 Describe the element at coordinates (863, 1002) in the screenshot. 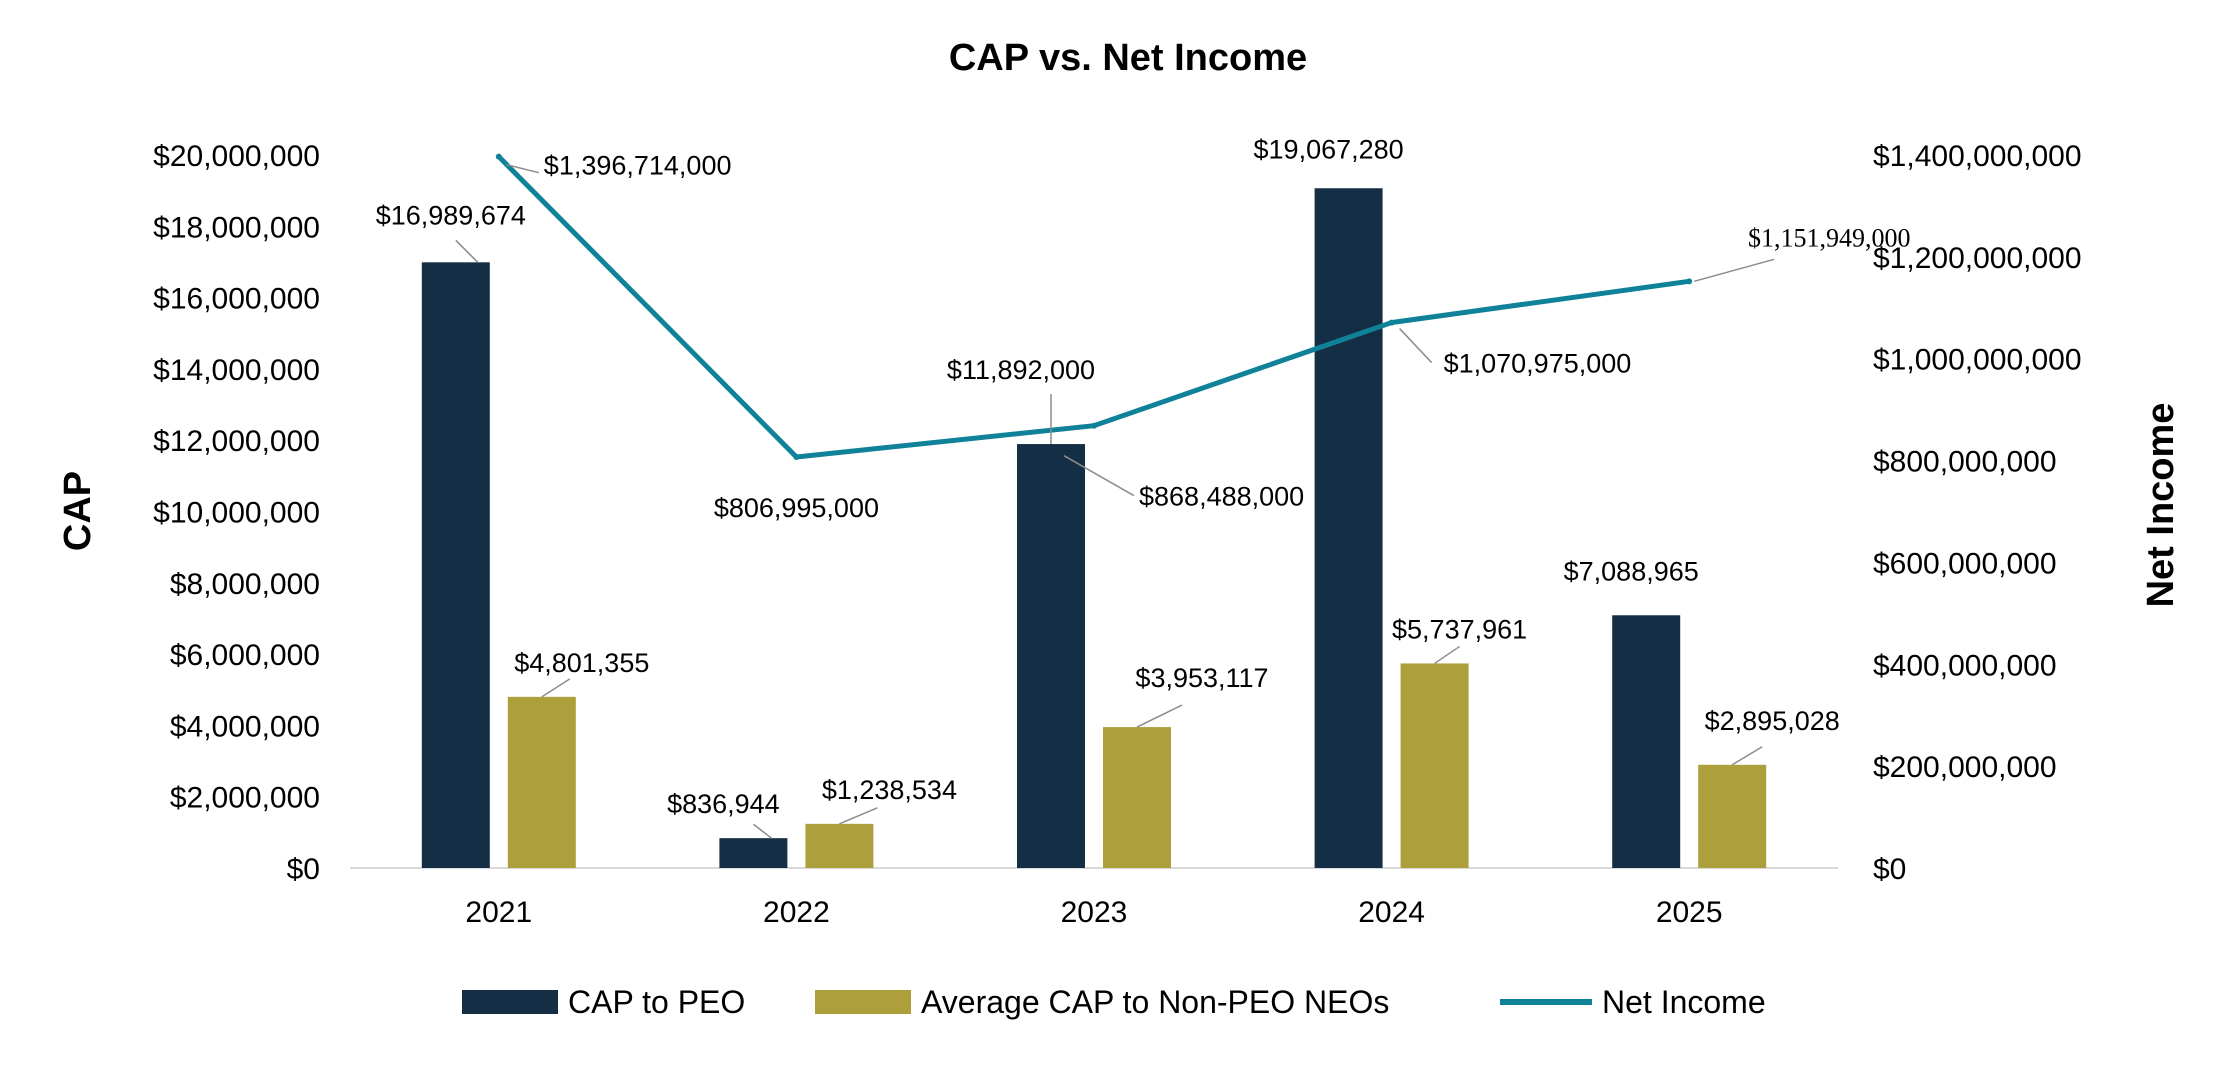

I see `legend-swatch-average-cap-to-non-peo-neos` at that location.